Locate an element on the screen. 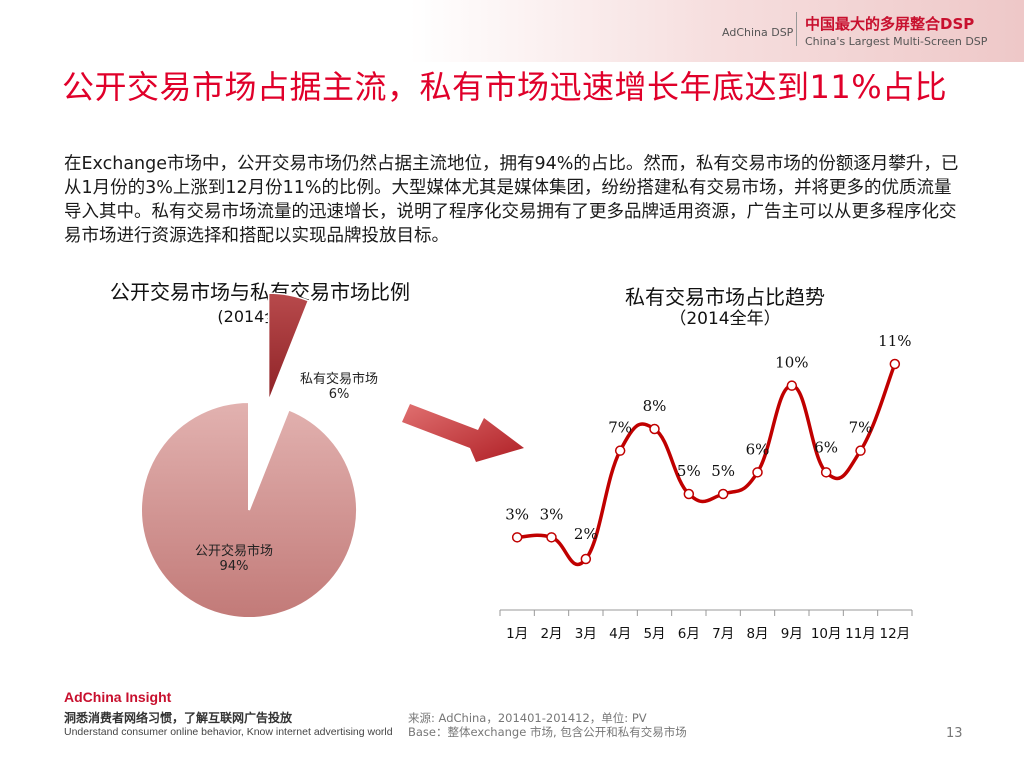 The height and width of the screenshot is (768, 1024). brand-small: AdChina DSP is located at coordinates (758, 32).